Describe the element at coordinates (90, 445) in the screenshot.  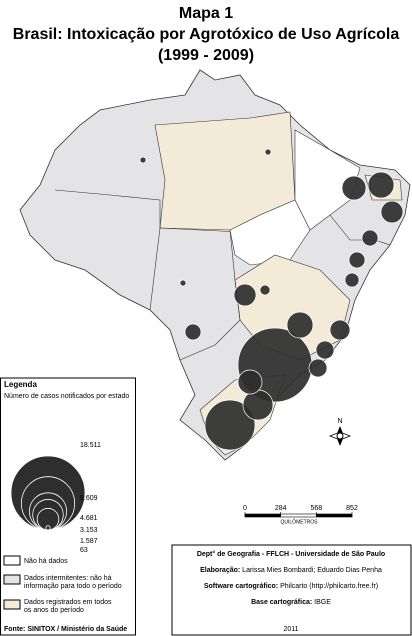
I see `legend-size-label: 18.511` at that location.